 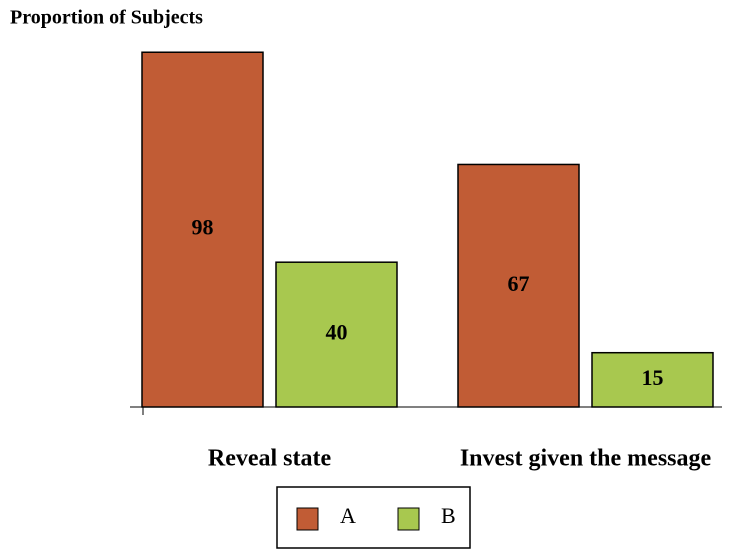 I want to click on data-label: 40, so click(x=337, y=332).